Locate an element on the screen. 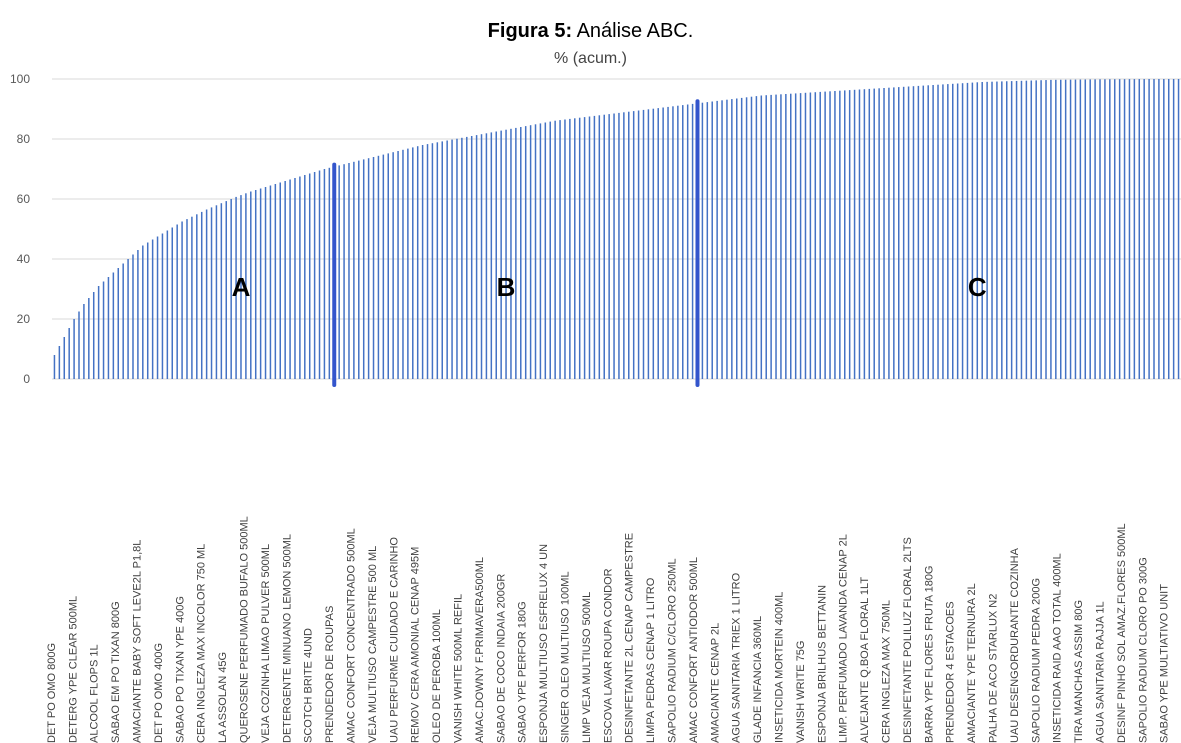 The height and width of the screenshot is (743, 1181). figure-caption-label: Figura 5: is located at coordinates (530, 31).